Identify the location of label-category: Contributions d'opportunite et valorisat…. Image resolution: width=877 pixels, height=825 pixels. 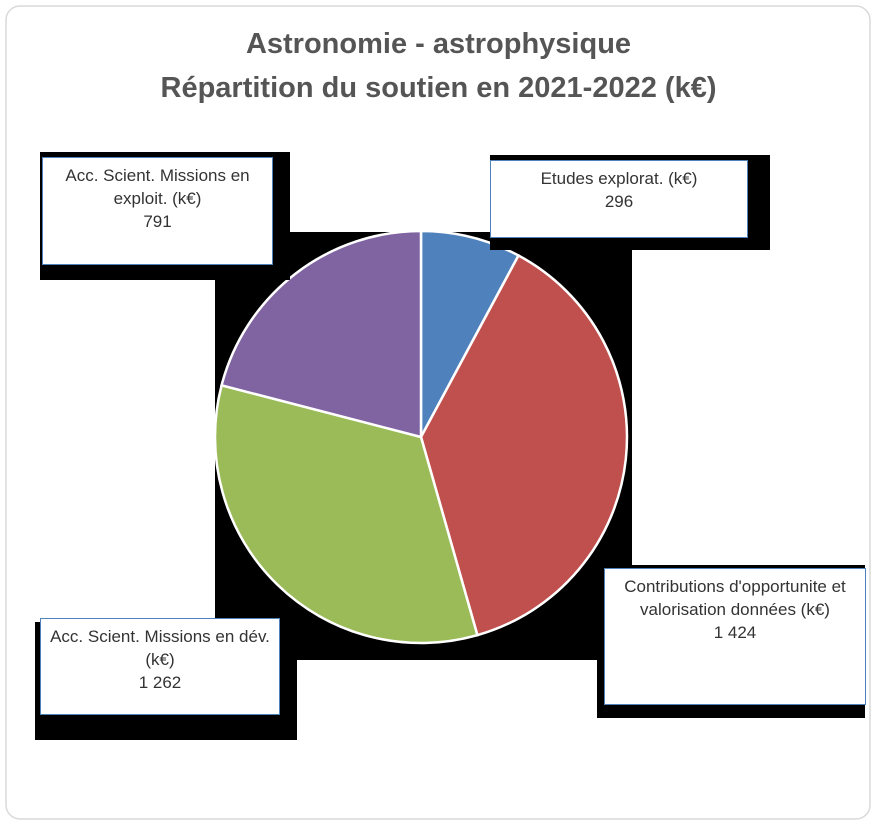
(735, 598).